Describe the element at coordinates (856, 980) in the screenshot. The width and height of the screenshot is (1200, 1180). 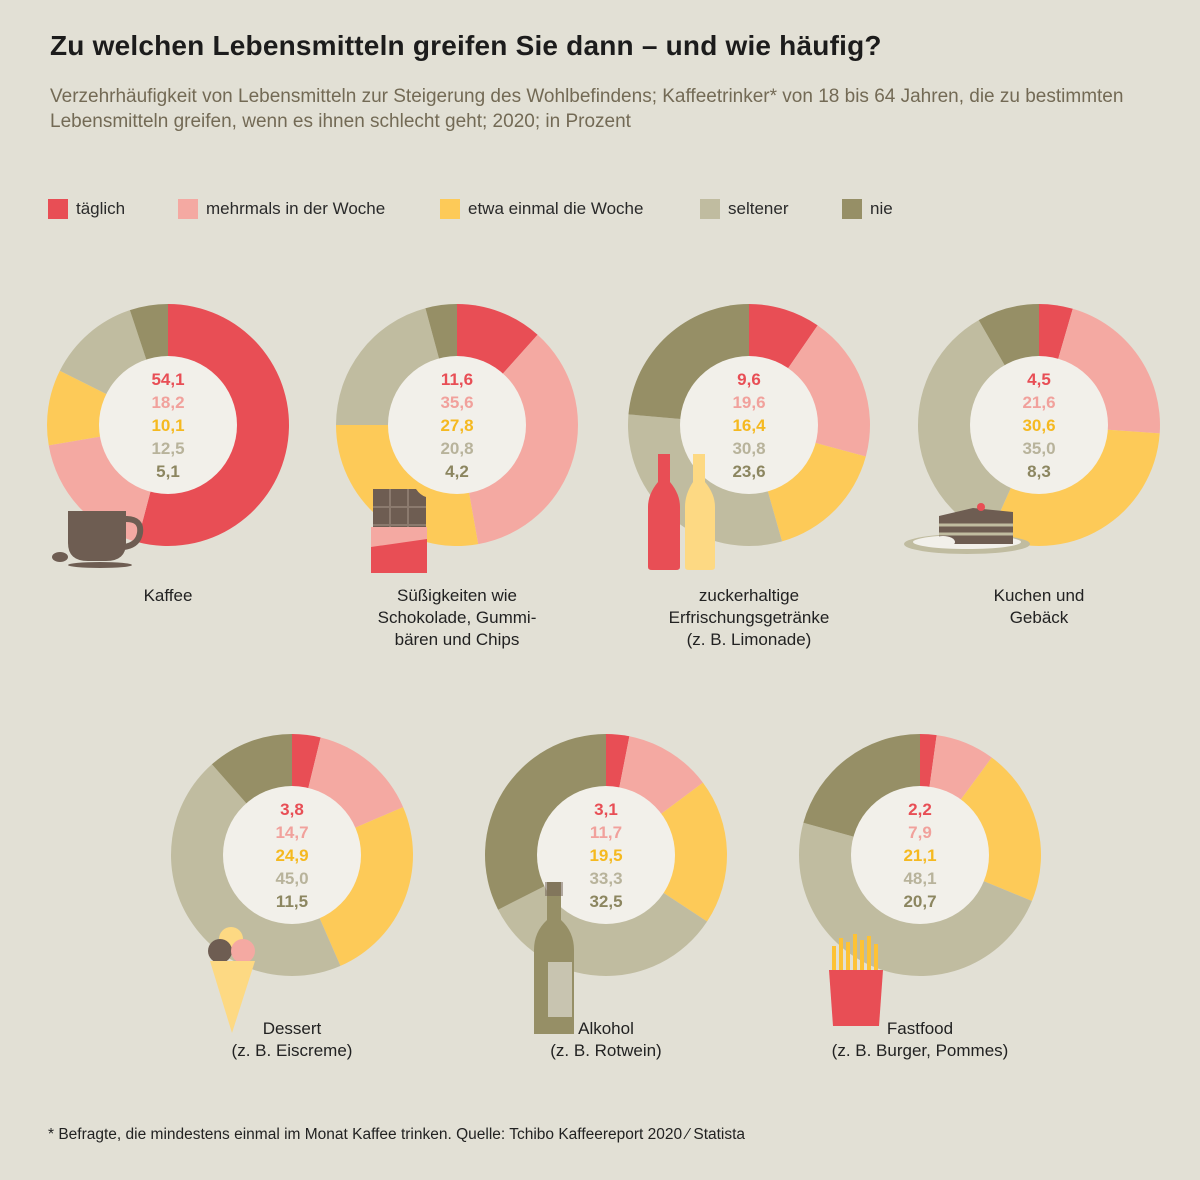
I see `fries-icon` at that location.